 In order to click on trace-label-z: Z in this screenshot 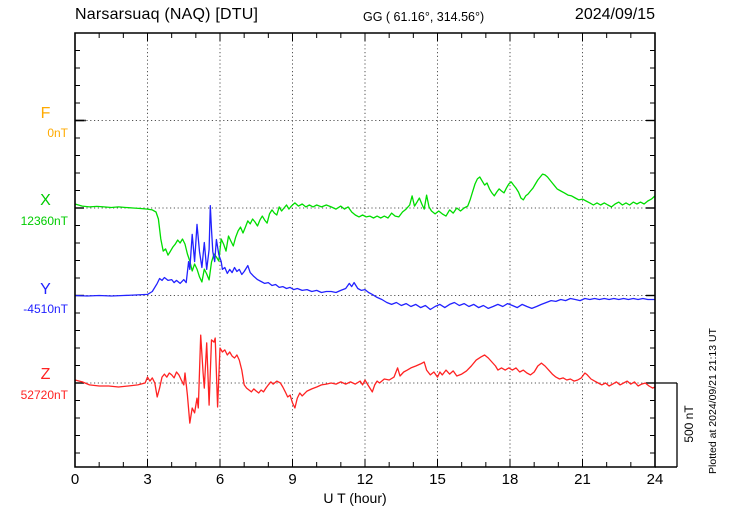, I will do `click(45, 374)`.